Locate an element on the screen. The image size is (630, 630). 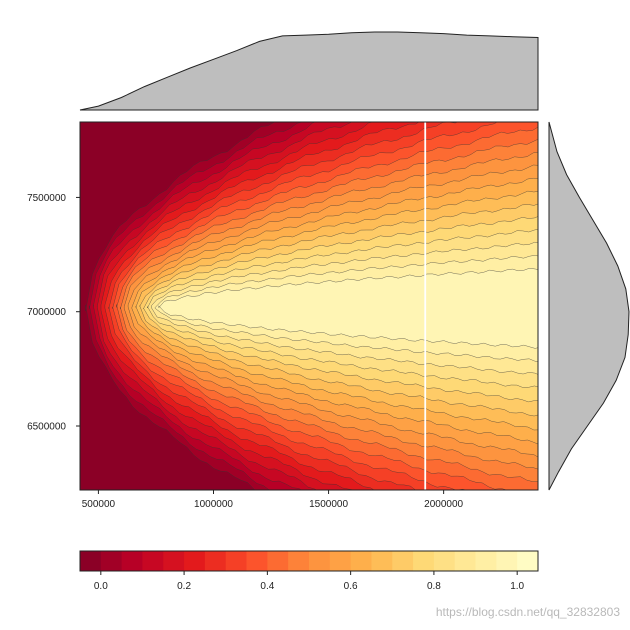
colorbar: 0.0 0.2 0.4 0.6 0.8 1.0 is located at coordinates (309, 571).